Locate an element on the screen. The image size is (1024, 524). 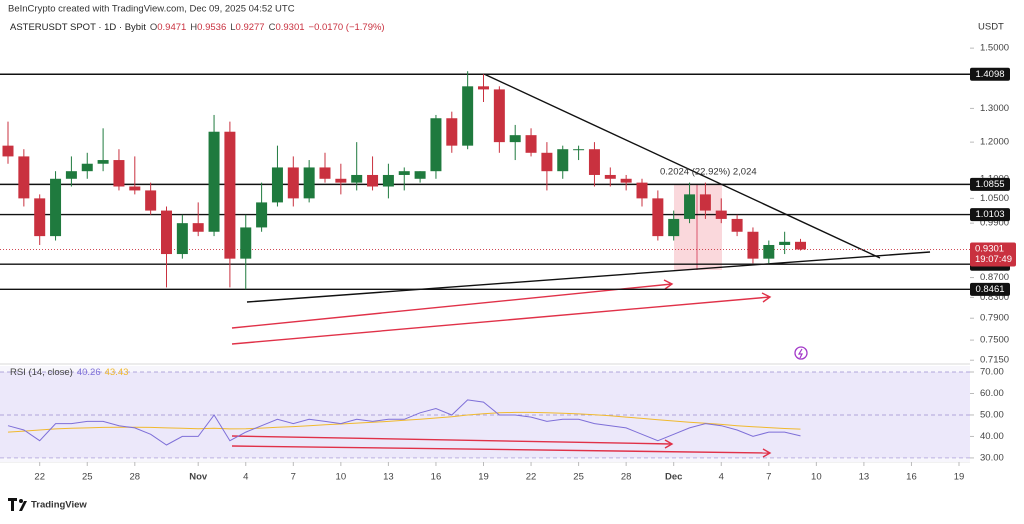
legend-change: −0.0170 (−1.79%) is located at coordinates (347, 27).